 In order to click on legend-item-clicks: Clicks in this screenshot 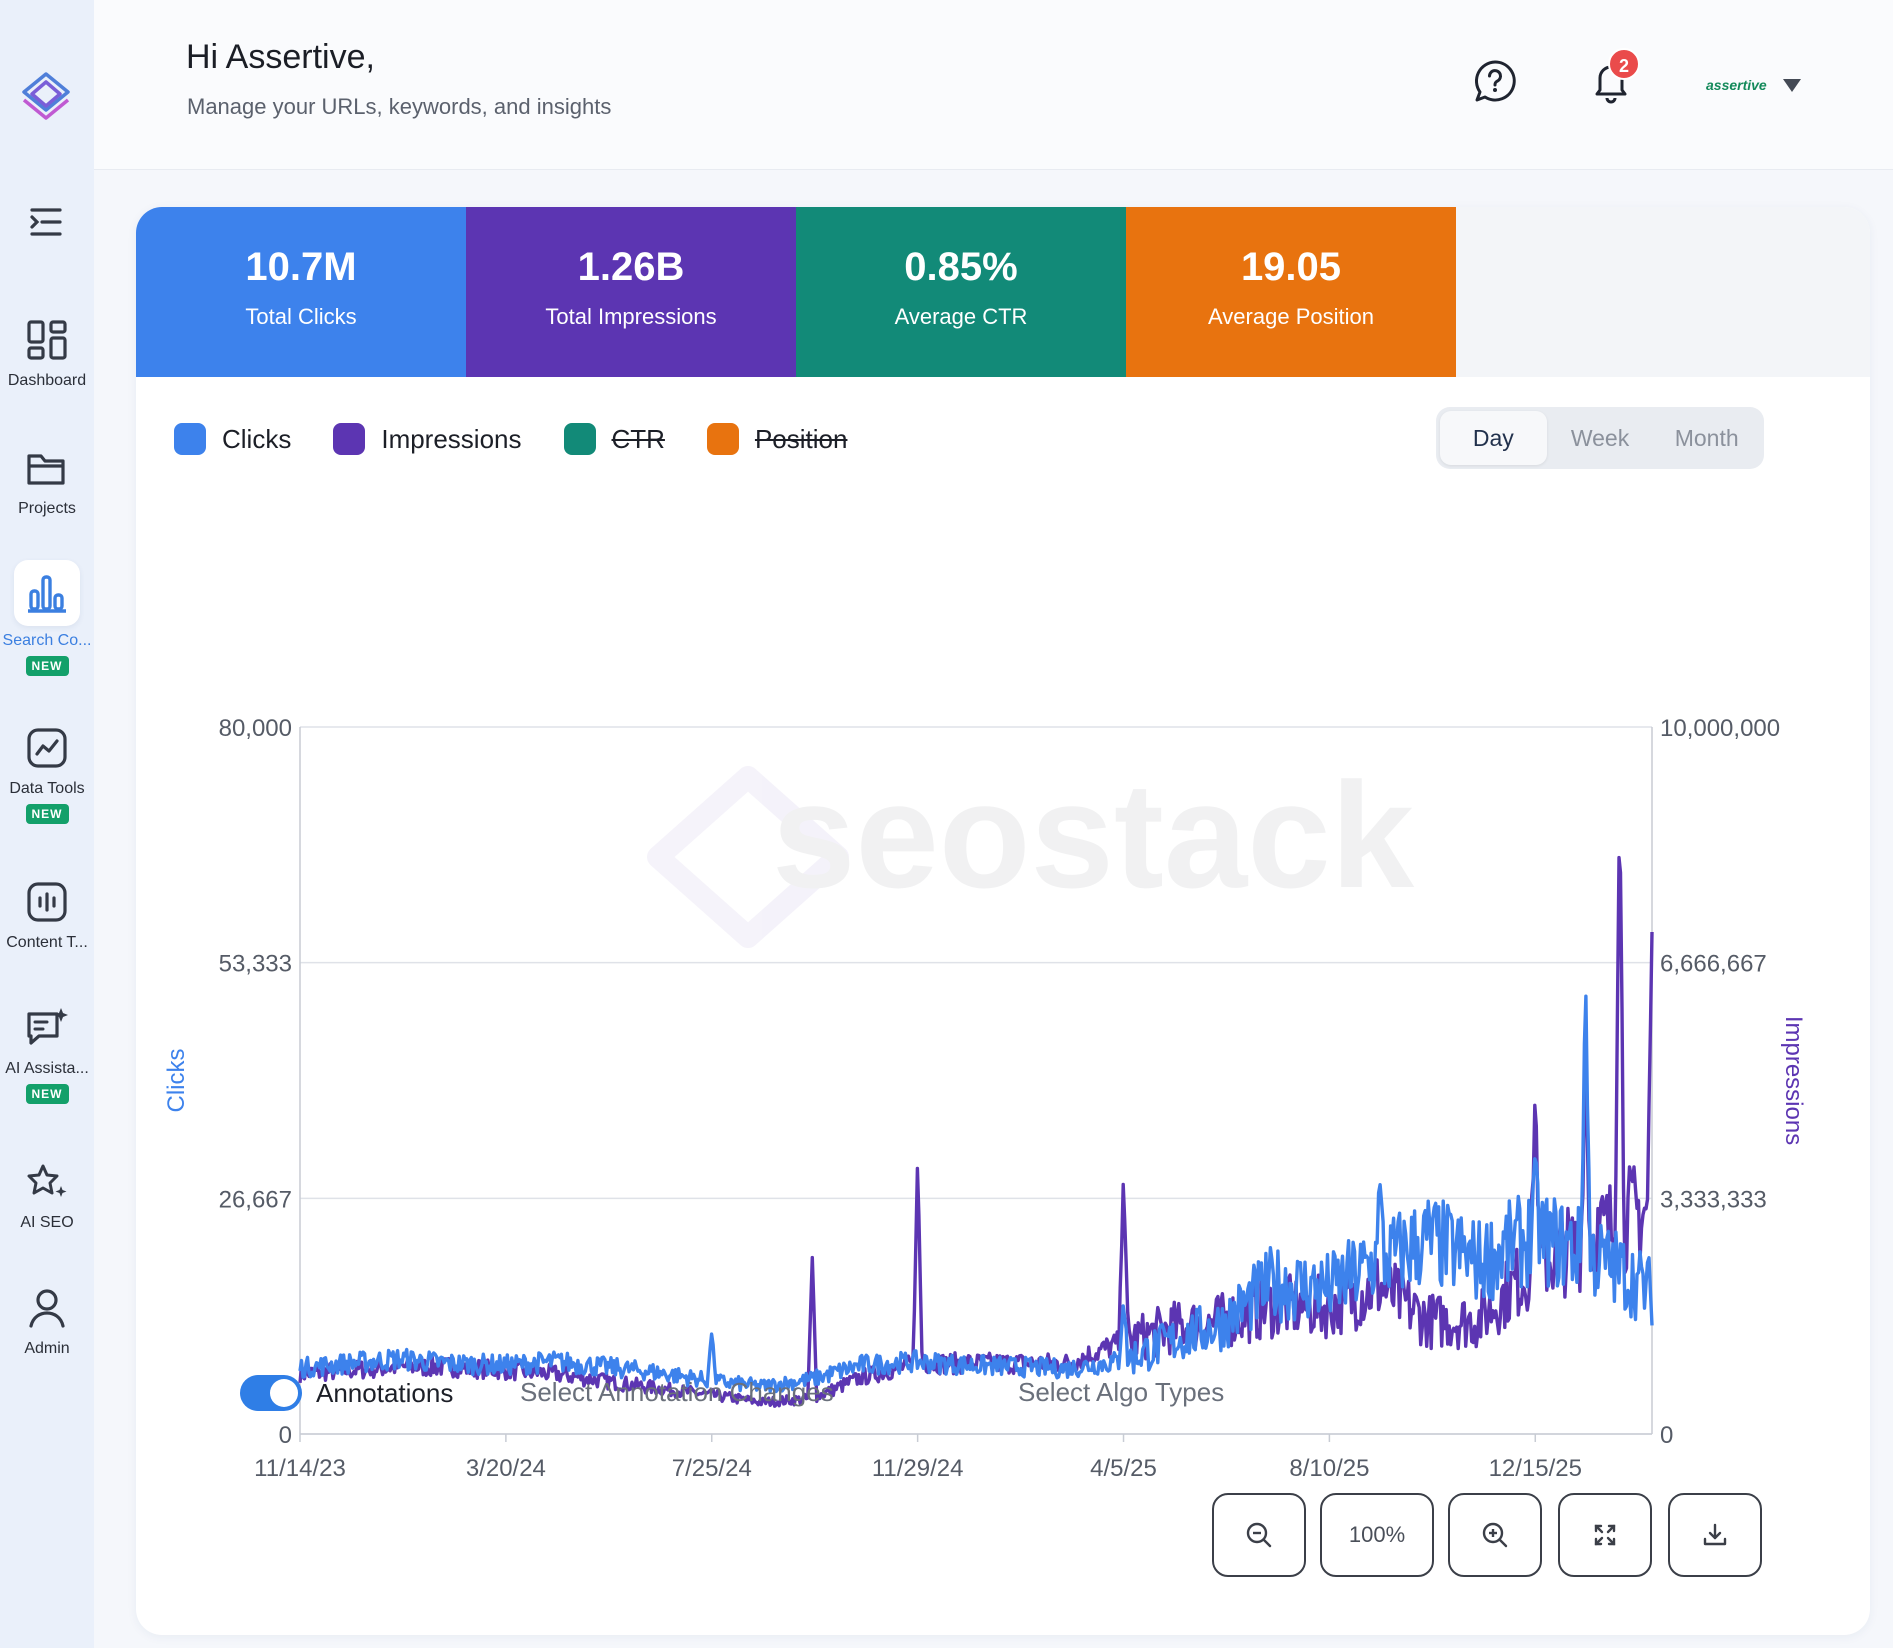, I will do `click(232, 439)`.